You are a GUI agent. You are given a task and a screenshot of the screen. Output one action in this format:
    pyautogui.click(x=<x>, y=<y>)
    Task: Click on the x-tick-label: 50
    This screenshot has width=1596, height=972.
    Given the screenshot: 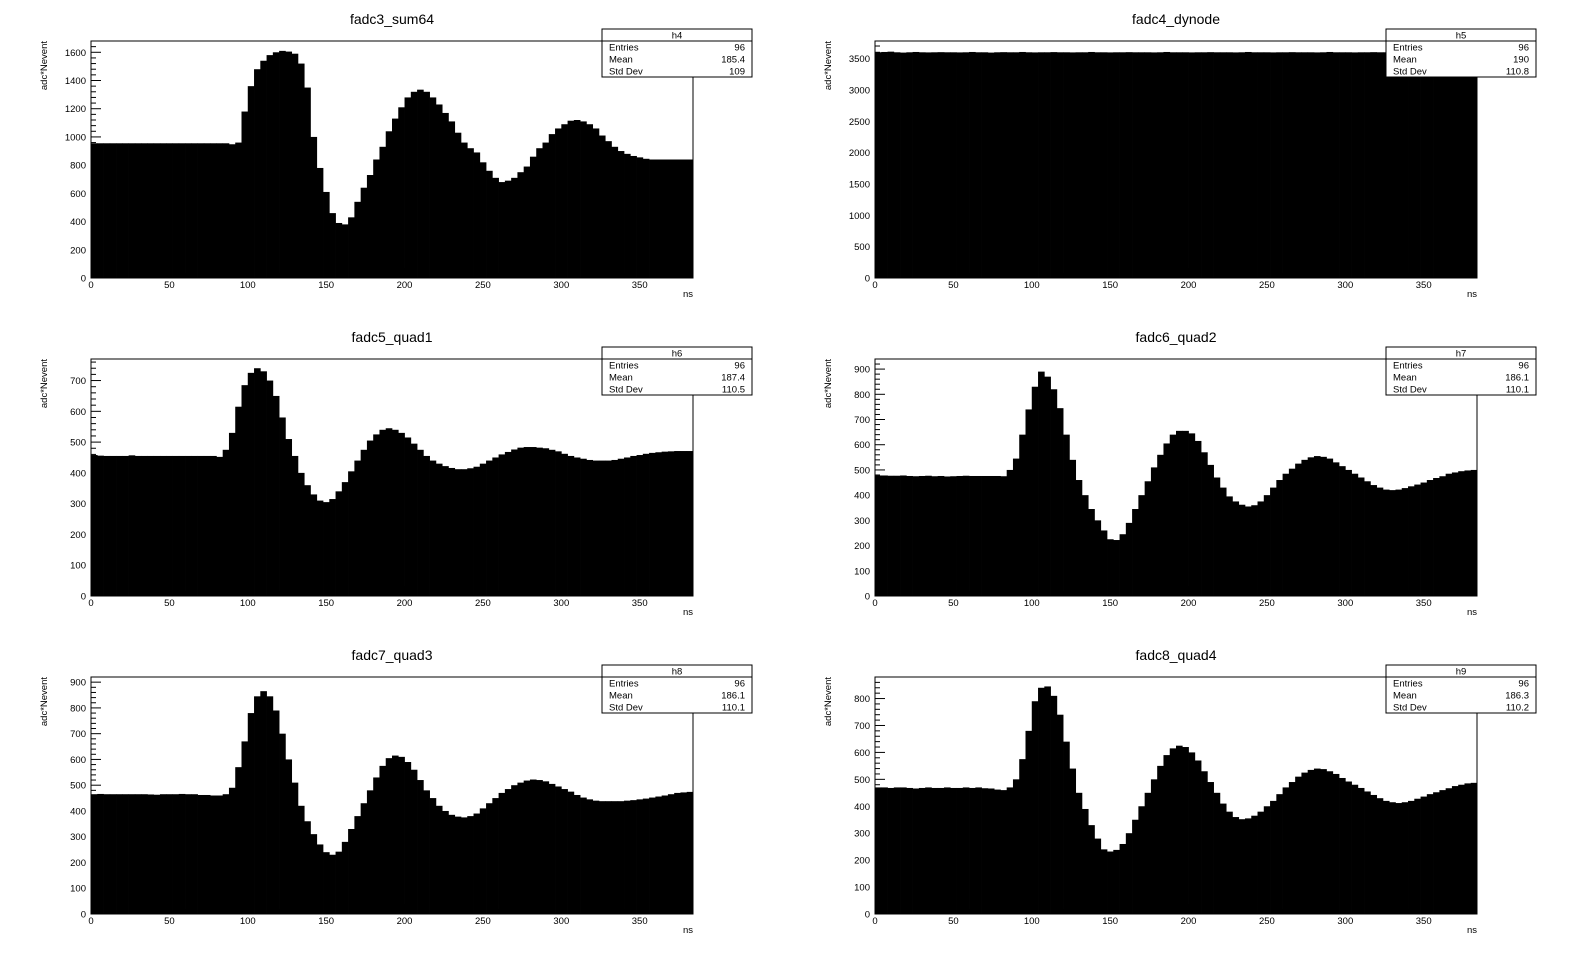 What is the action you would take?
    pyautogui.click(x=169, y=285)
    